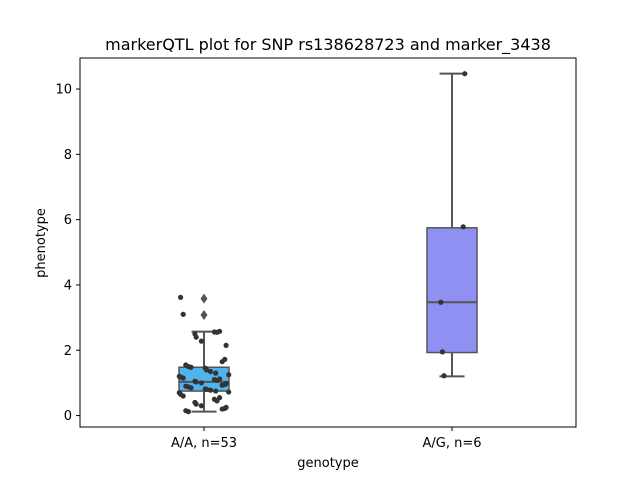 This screenshot has width=640, height=480. What do you see at coordinates (68, 285) in the screenshot?
I see `y-tick-label: 4` at bounding box center [68, 285].